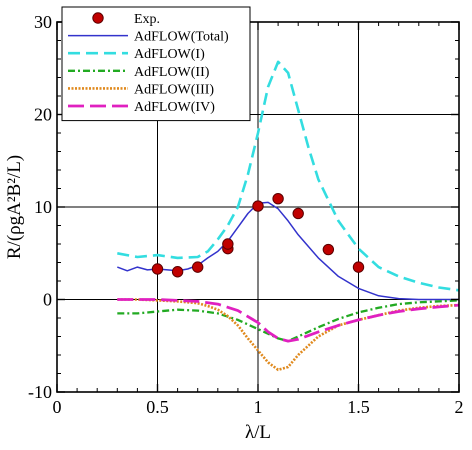  Describe the element at coordinates (43, 115) in the screenshot. I see `y-tick-label: 20` at that location.